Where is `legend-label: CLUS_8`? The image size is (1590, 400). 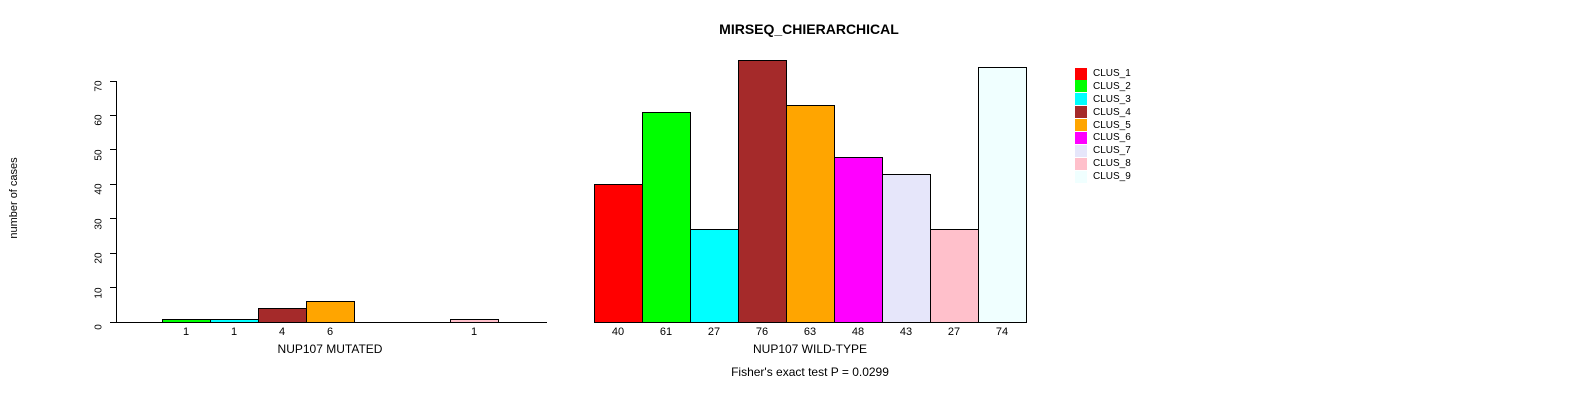 legend-label: CLUS_8 is located at coordinates (1112, 164).